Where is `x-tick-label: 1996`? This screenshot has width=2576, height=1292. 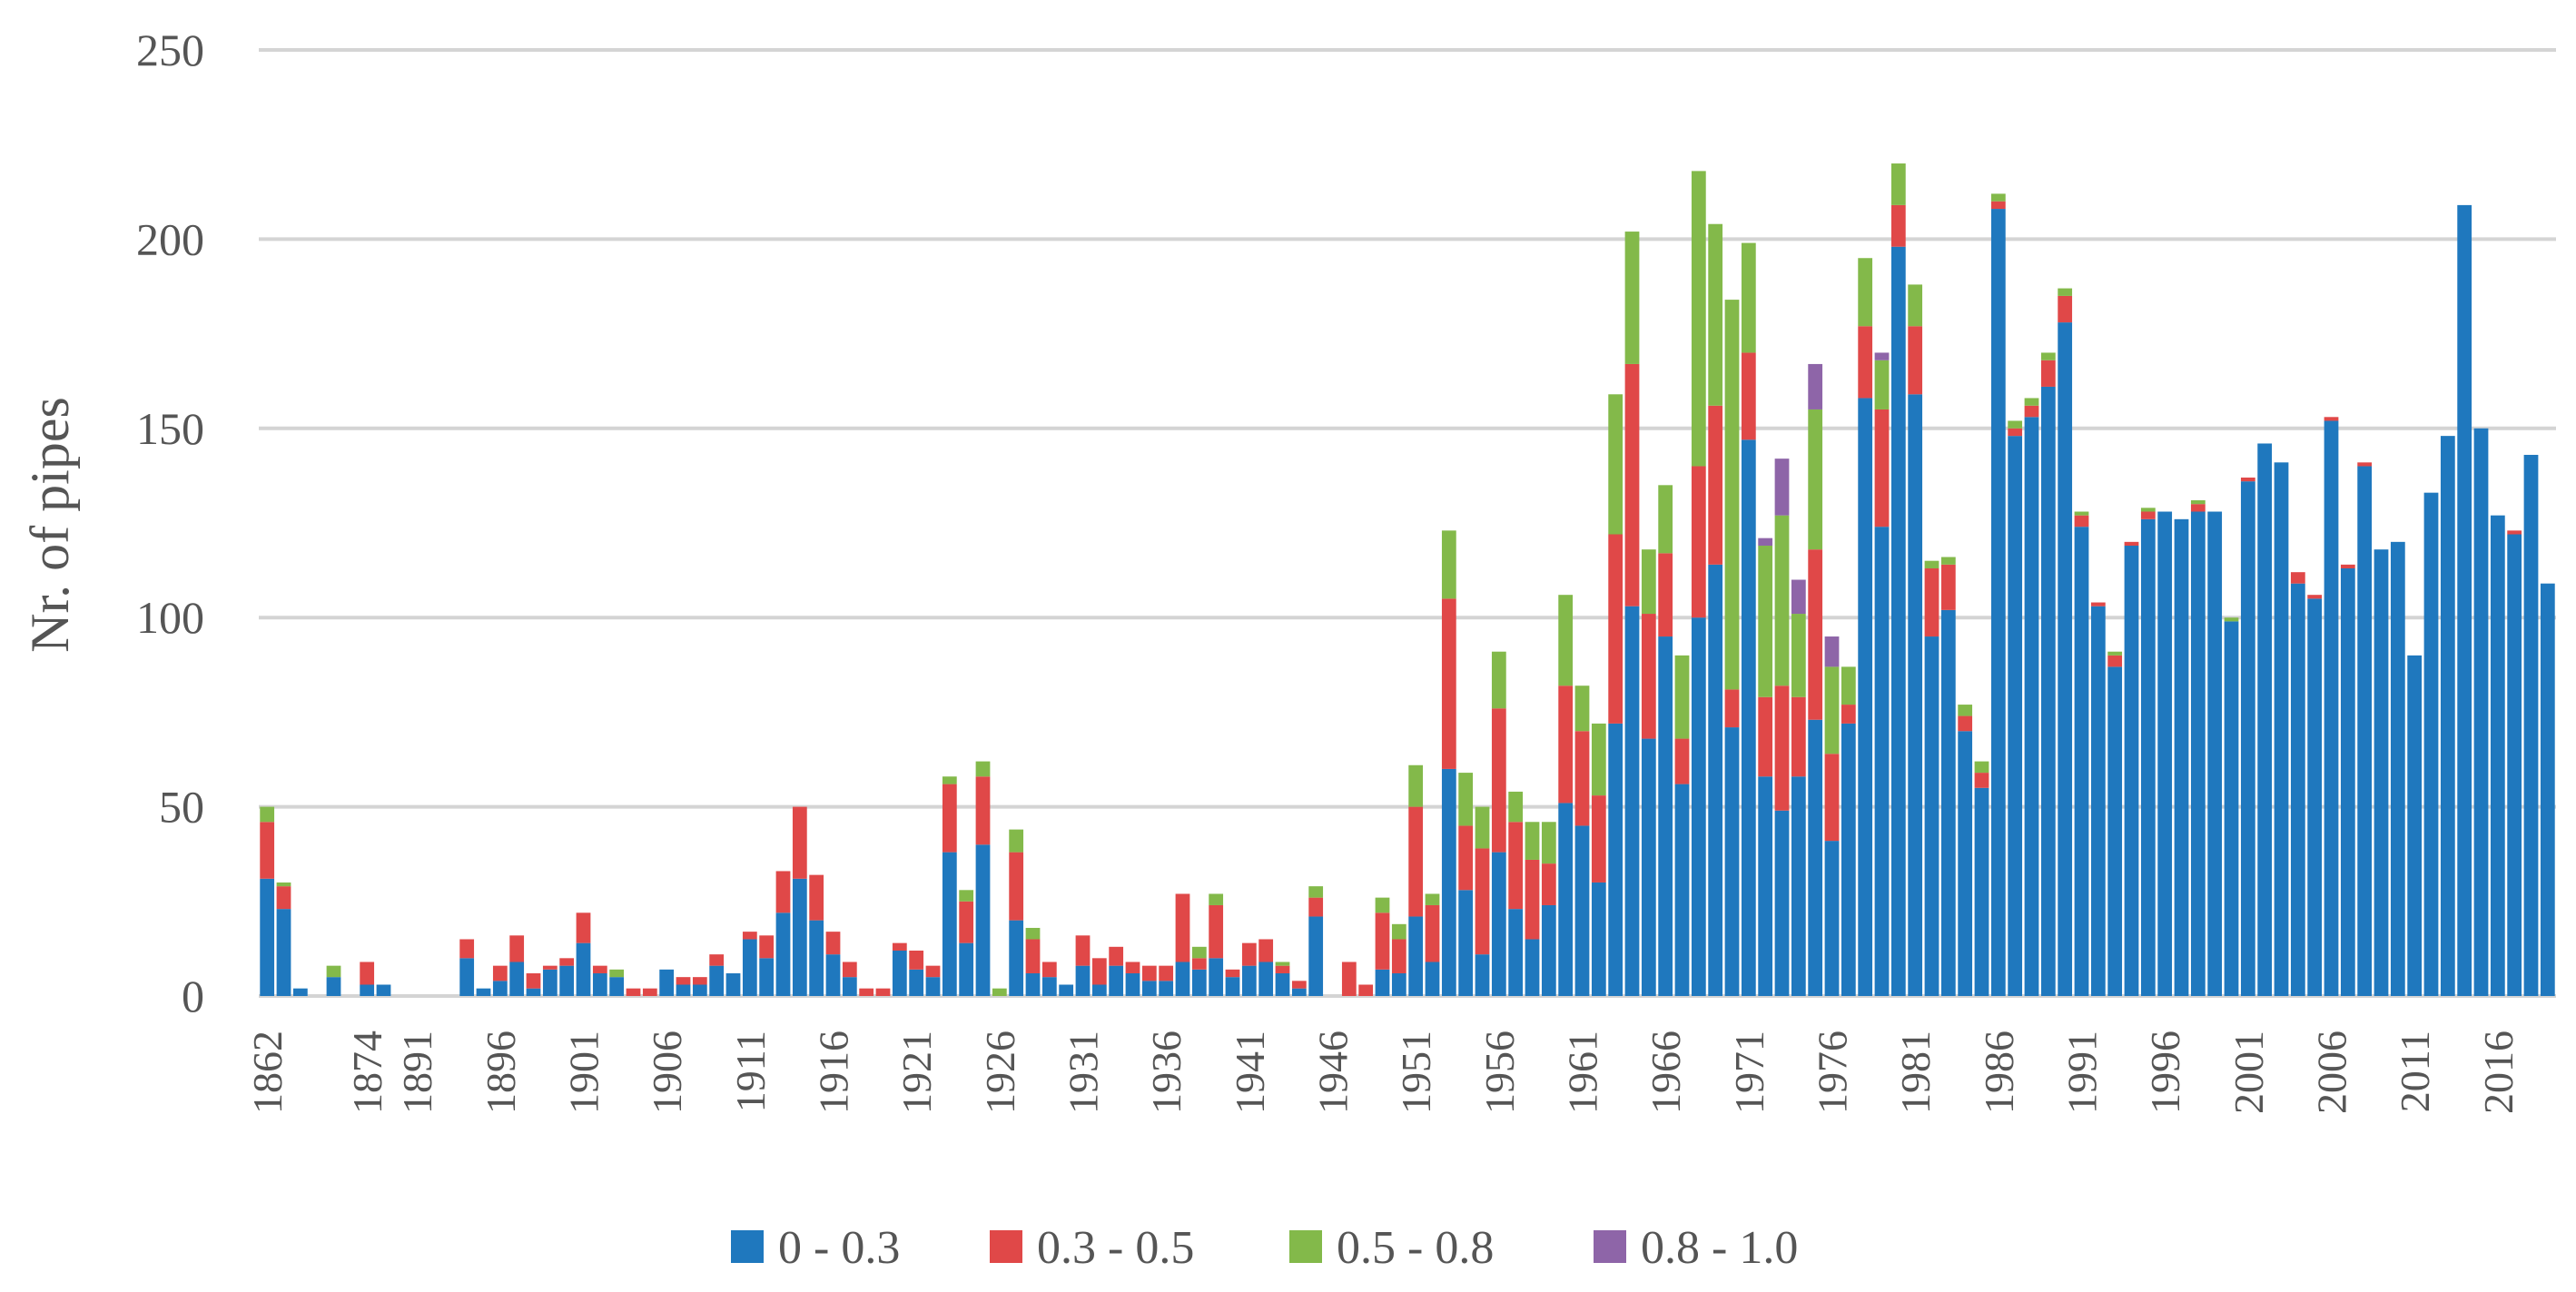 x-tick-label: 1996 is located at coordinates (2165, 1072).